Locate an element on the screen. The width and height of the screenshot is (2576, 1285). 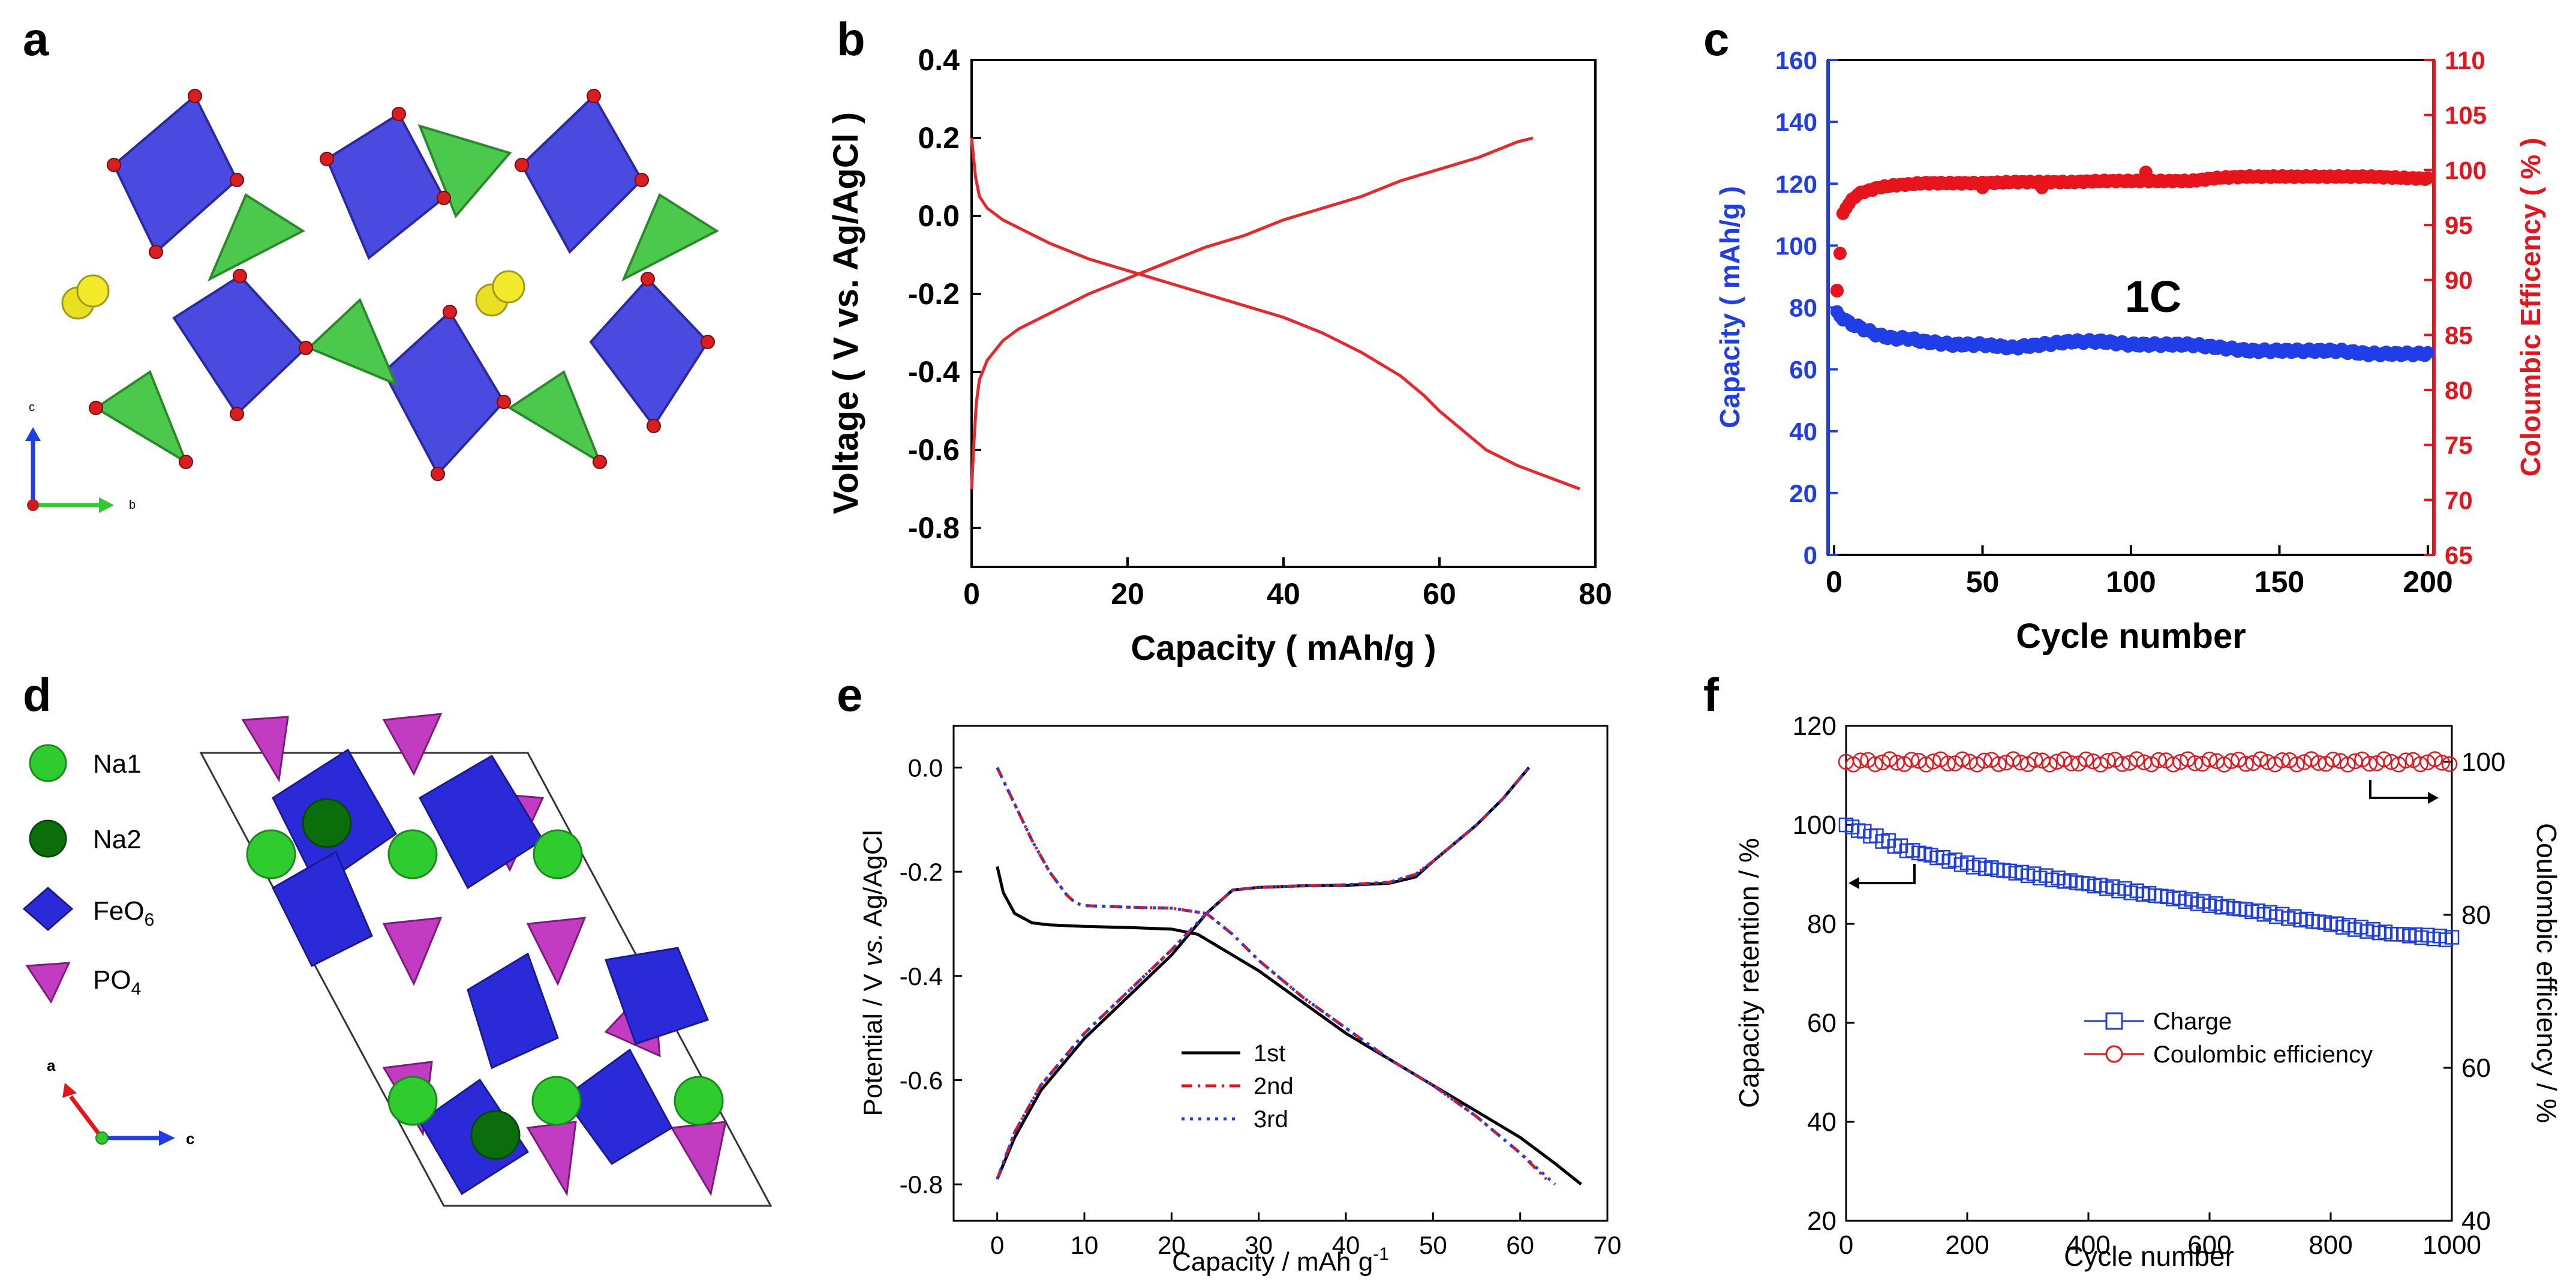
y-axis-label: Voltage ( V vs. Ag/AgCl ) is located at coordinates (846, 313).